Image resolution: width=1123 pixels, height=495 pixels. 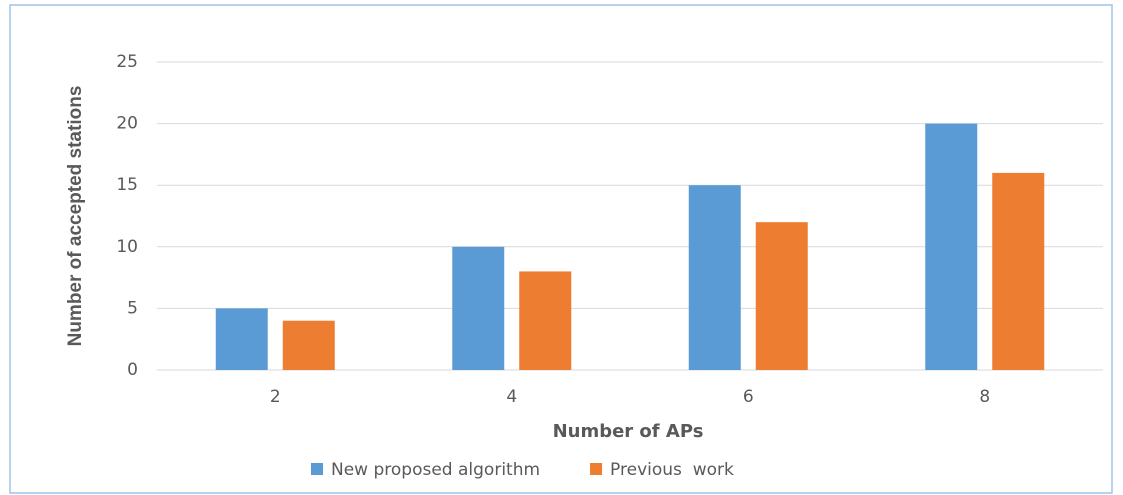 I want to click on x-axis-title: Number of APs, so click(x=628, y=431).